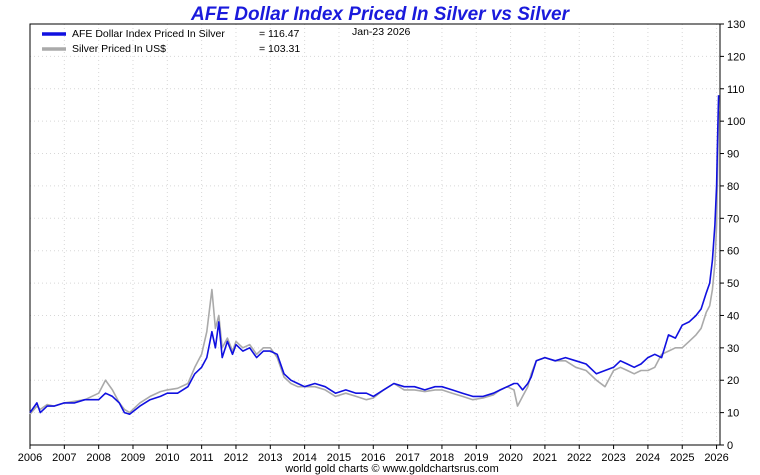 This screenshot has height=475, width=760. Describe the element at coordinates (304, 458) in the screenshot. I see `x-tick-label: 2014` at that location.